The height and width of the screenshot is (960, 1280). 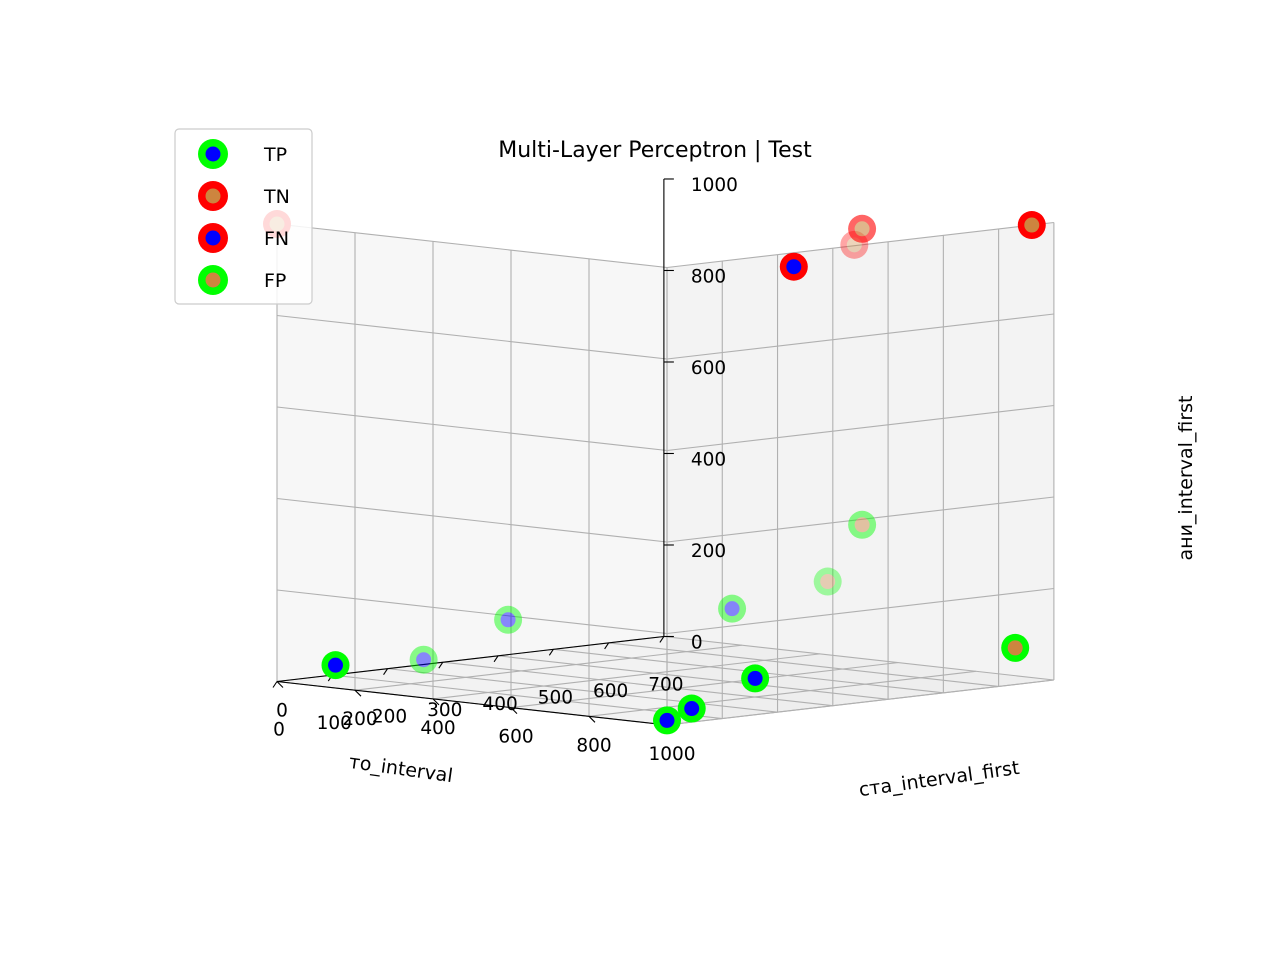 What do you see at coordinates (275, 155) in the screenshot?
I see `legend-label: TP` at bounding box center [275, 155].